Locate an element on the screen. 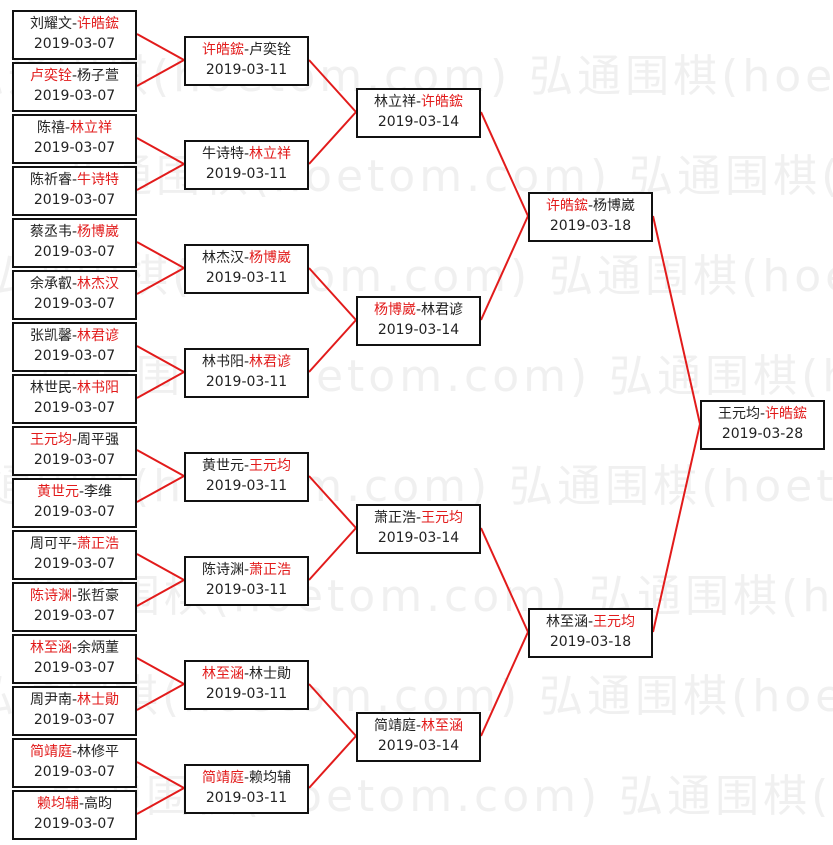  match-players: 陈诗渊-张哲豪 is located at coordinates (74, 596).